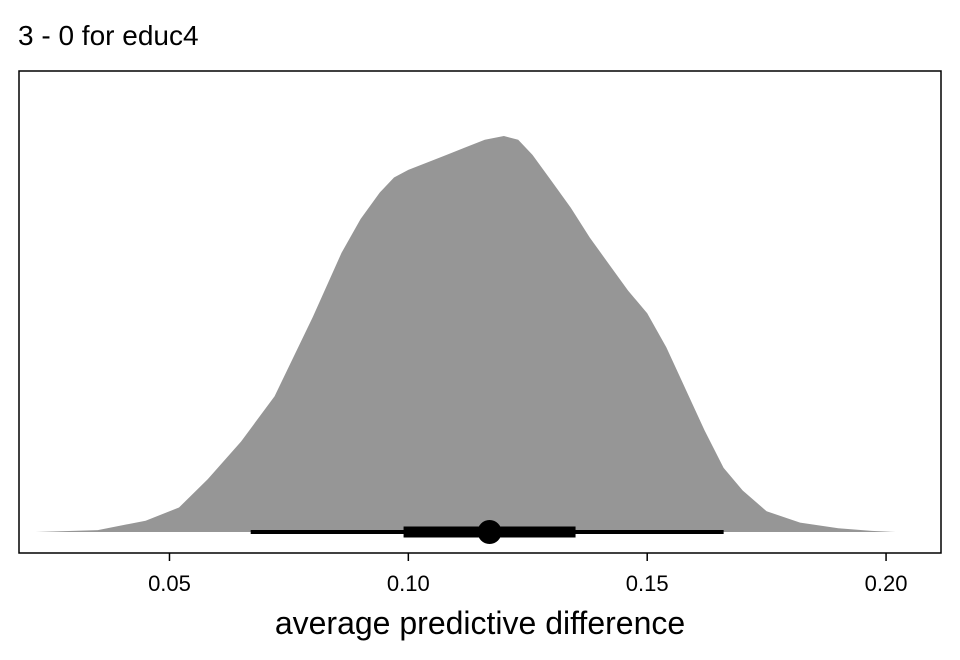 This screenshot has width=960, height=660. Describe the element at coordinates (108, 35) in the screenshot. I see `chart-title: 3 - 0 for educ4` at that location.